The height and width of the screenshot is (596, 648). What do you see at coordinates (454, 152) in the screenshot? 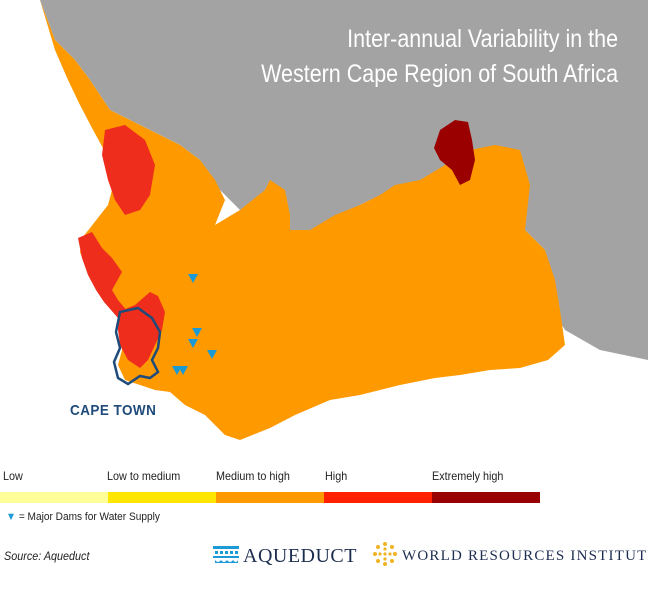
I see `region-extremely-high` at bounding box center [454, 152].